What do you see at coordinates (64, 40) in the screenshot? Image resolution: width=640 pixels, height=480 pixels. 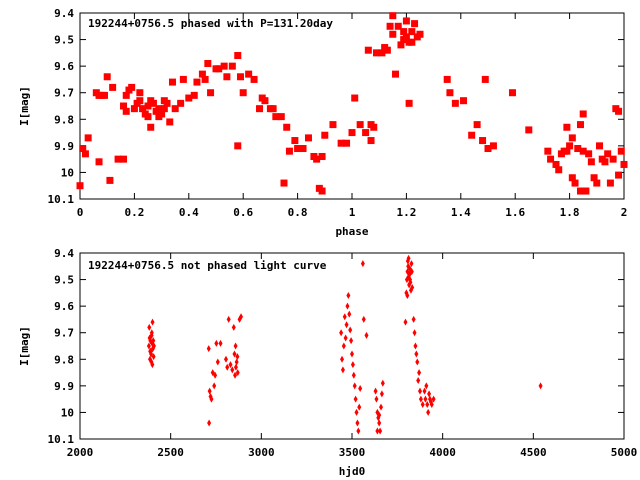 I see `y-tick-label: 9.5` at bounding box center [64, 40].